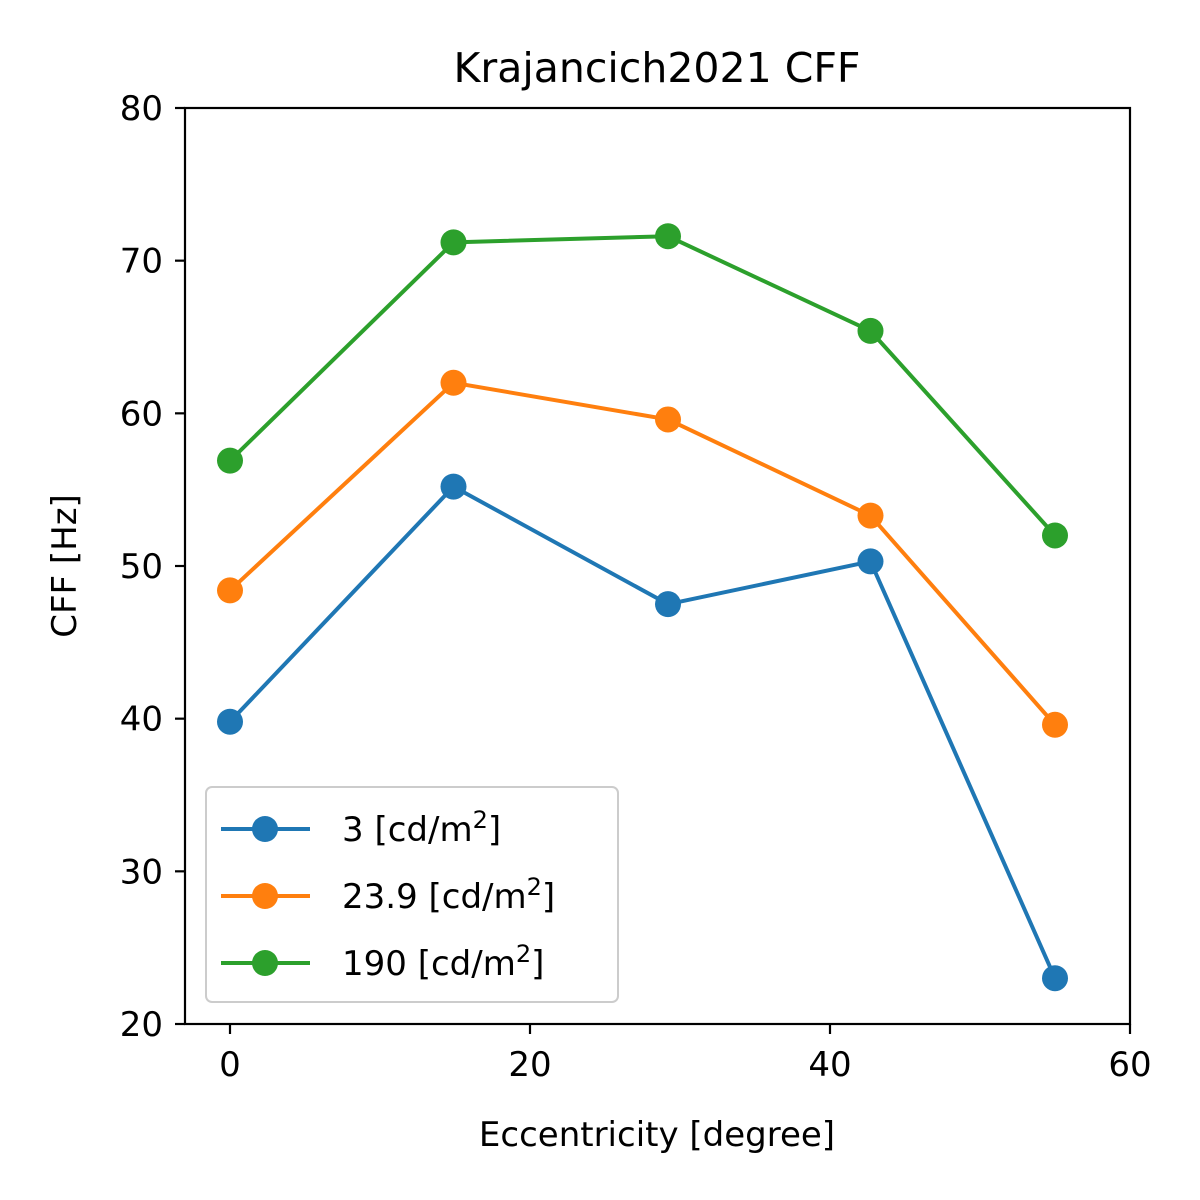  Describe the element at coordinates (141, 109) in the screenshot. I see `y-tick-label: 80` at that location.